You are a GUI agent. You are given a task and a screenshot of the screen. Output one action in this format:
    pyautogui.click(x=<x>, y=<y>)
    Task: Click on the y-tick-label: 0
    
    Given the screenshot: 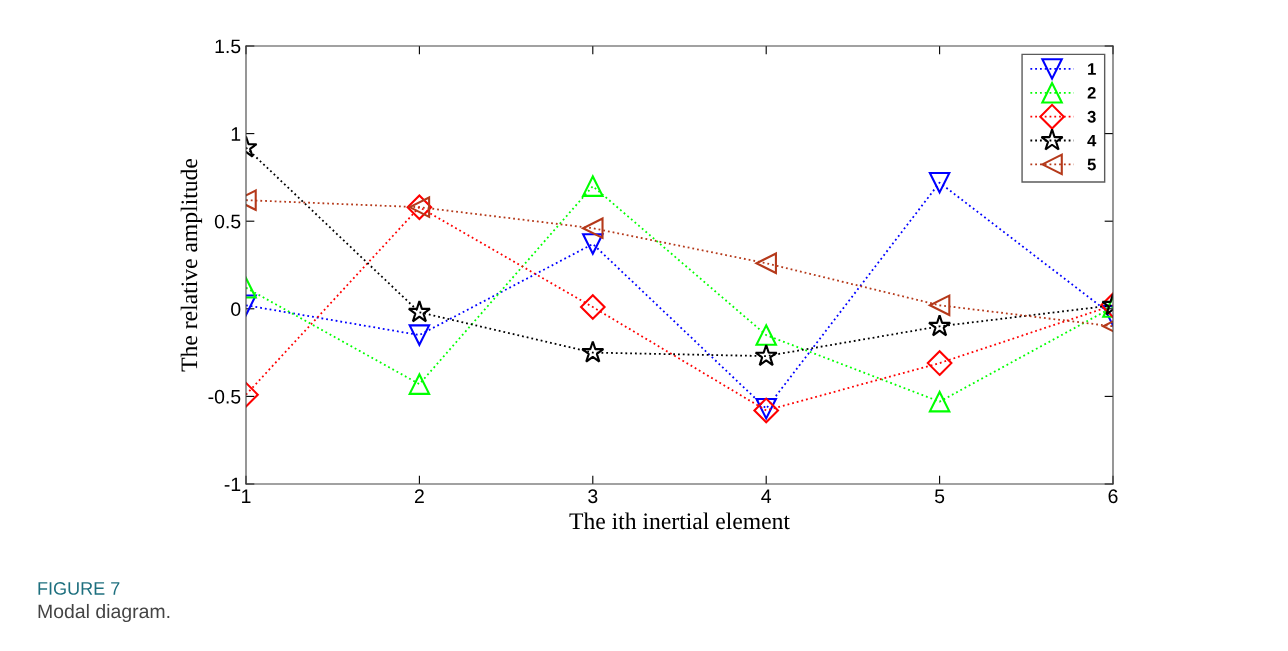 What is the action you would take?
    pyautogui.click(x=236, y=309)
    